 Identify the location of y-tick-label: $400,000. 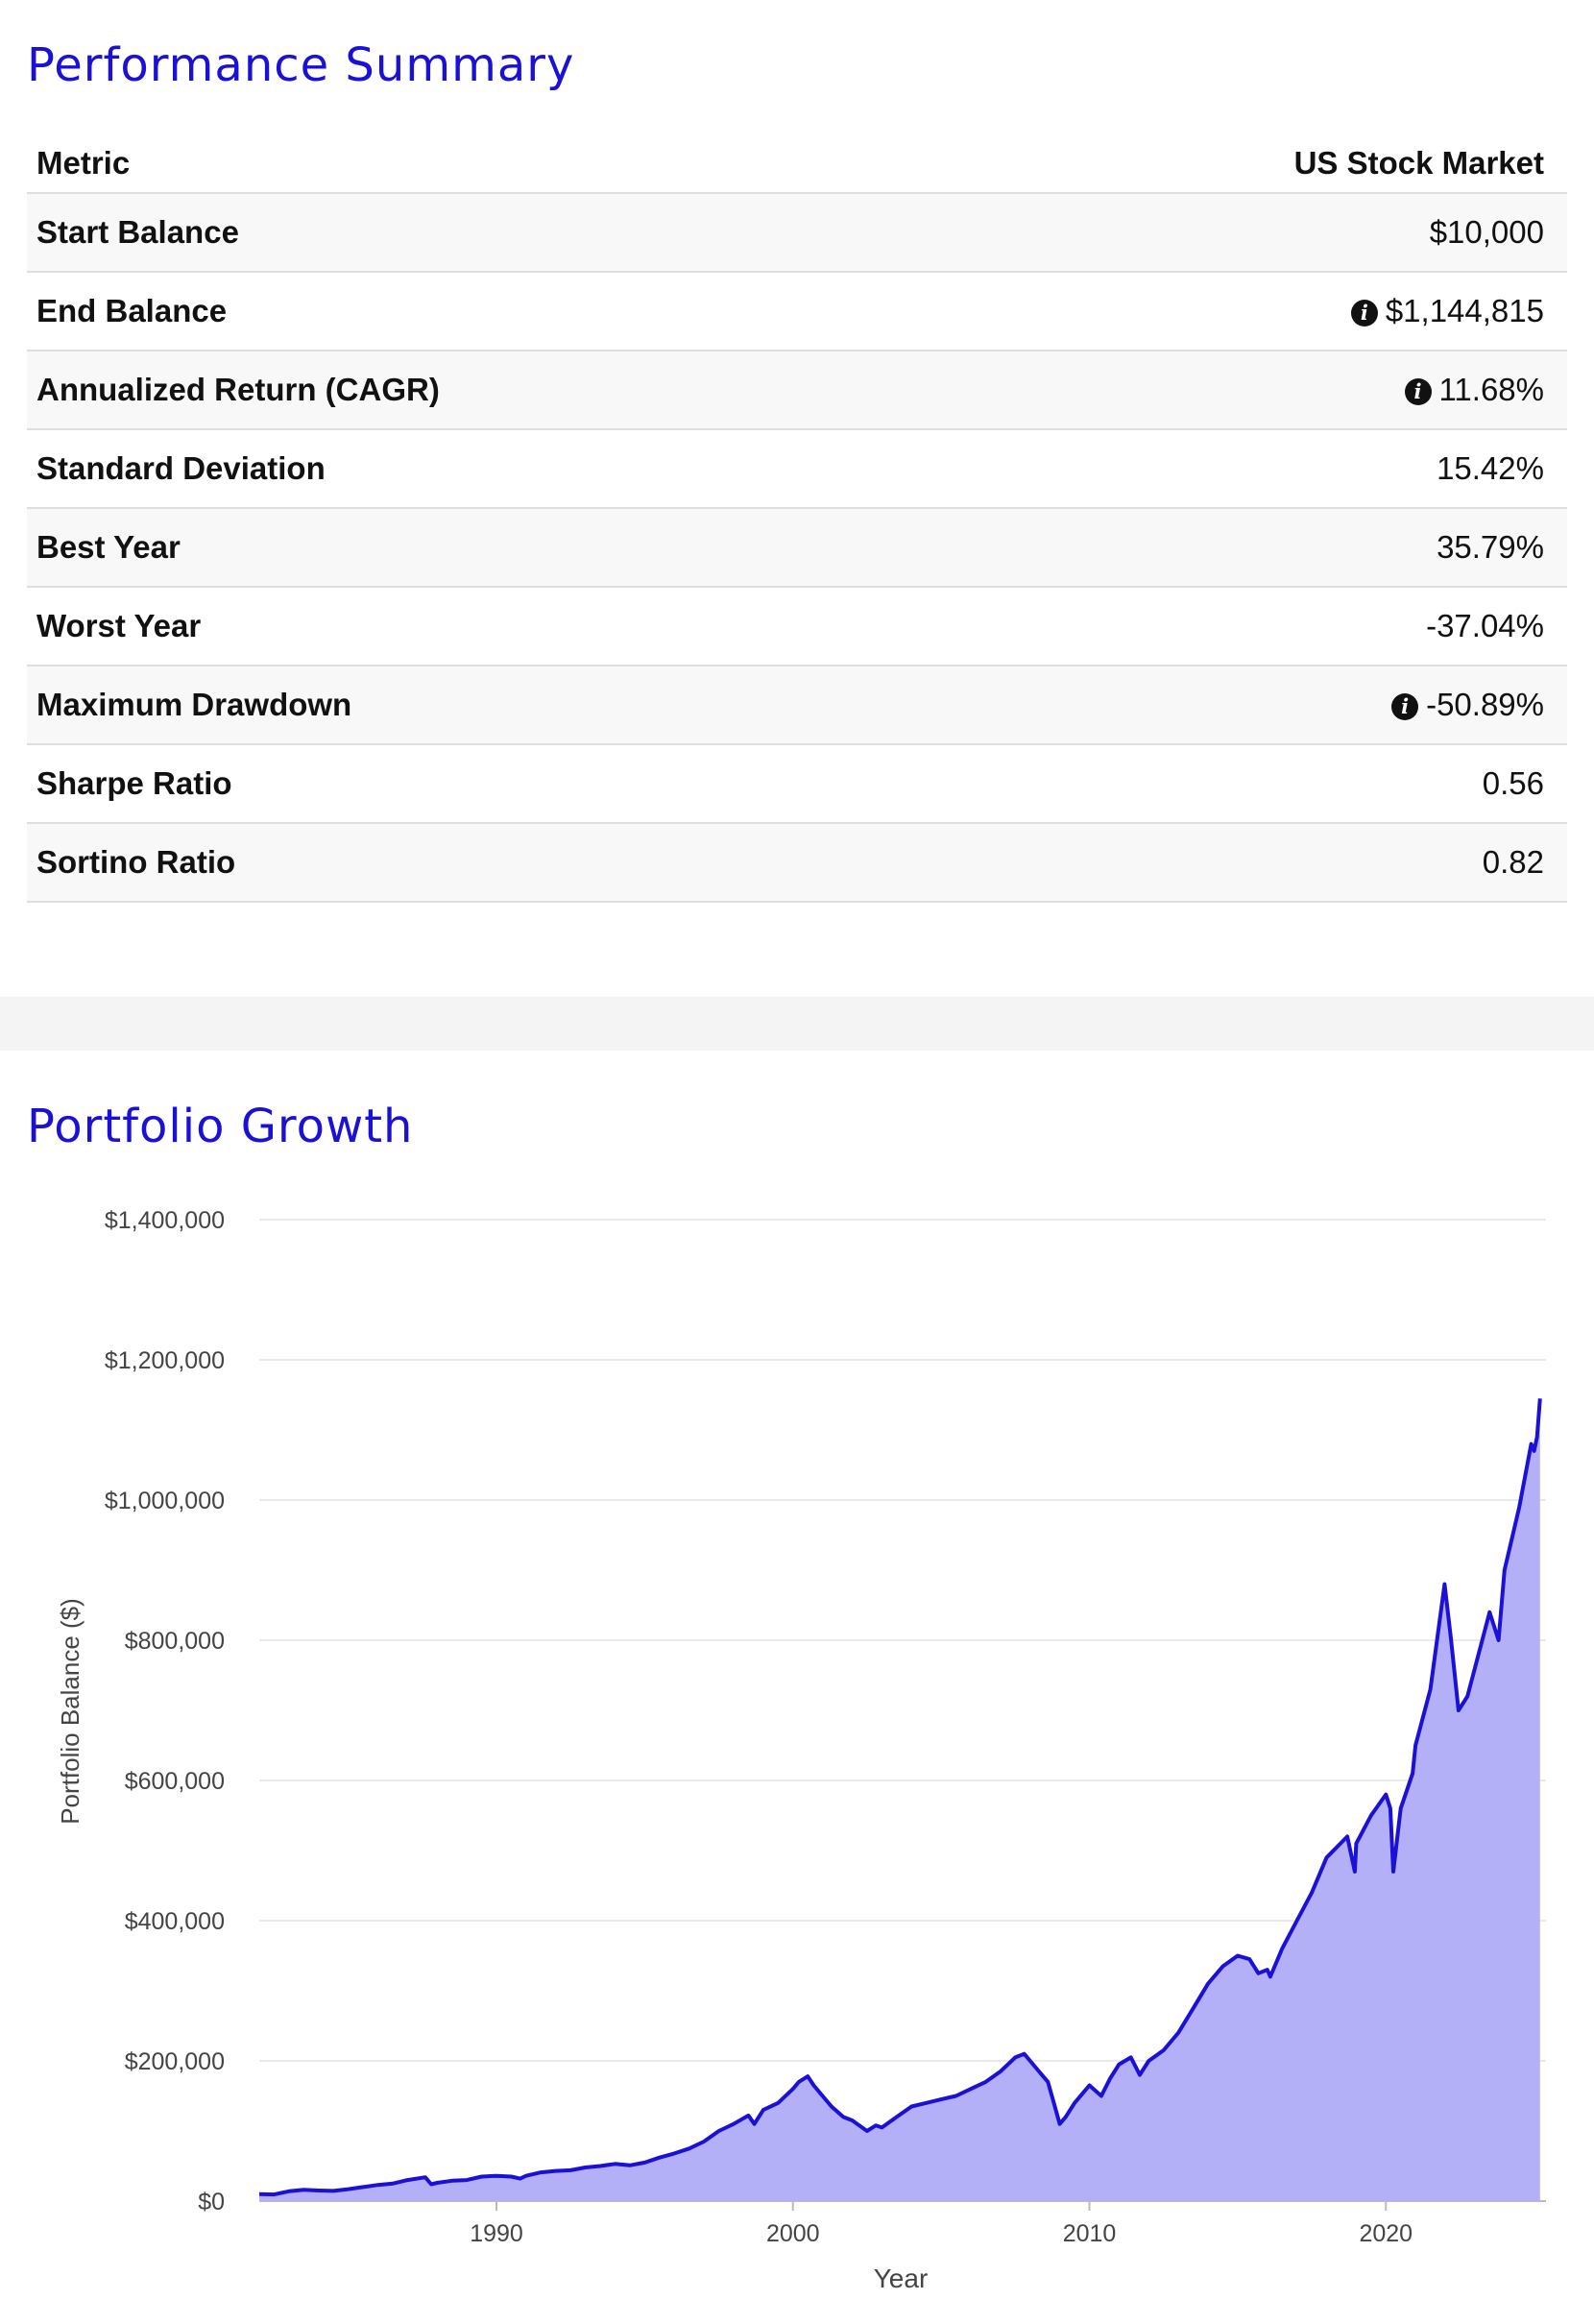
(175, 1922).